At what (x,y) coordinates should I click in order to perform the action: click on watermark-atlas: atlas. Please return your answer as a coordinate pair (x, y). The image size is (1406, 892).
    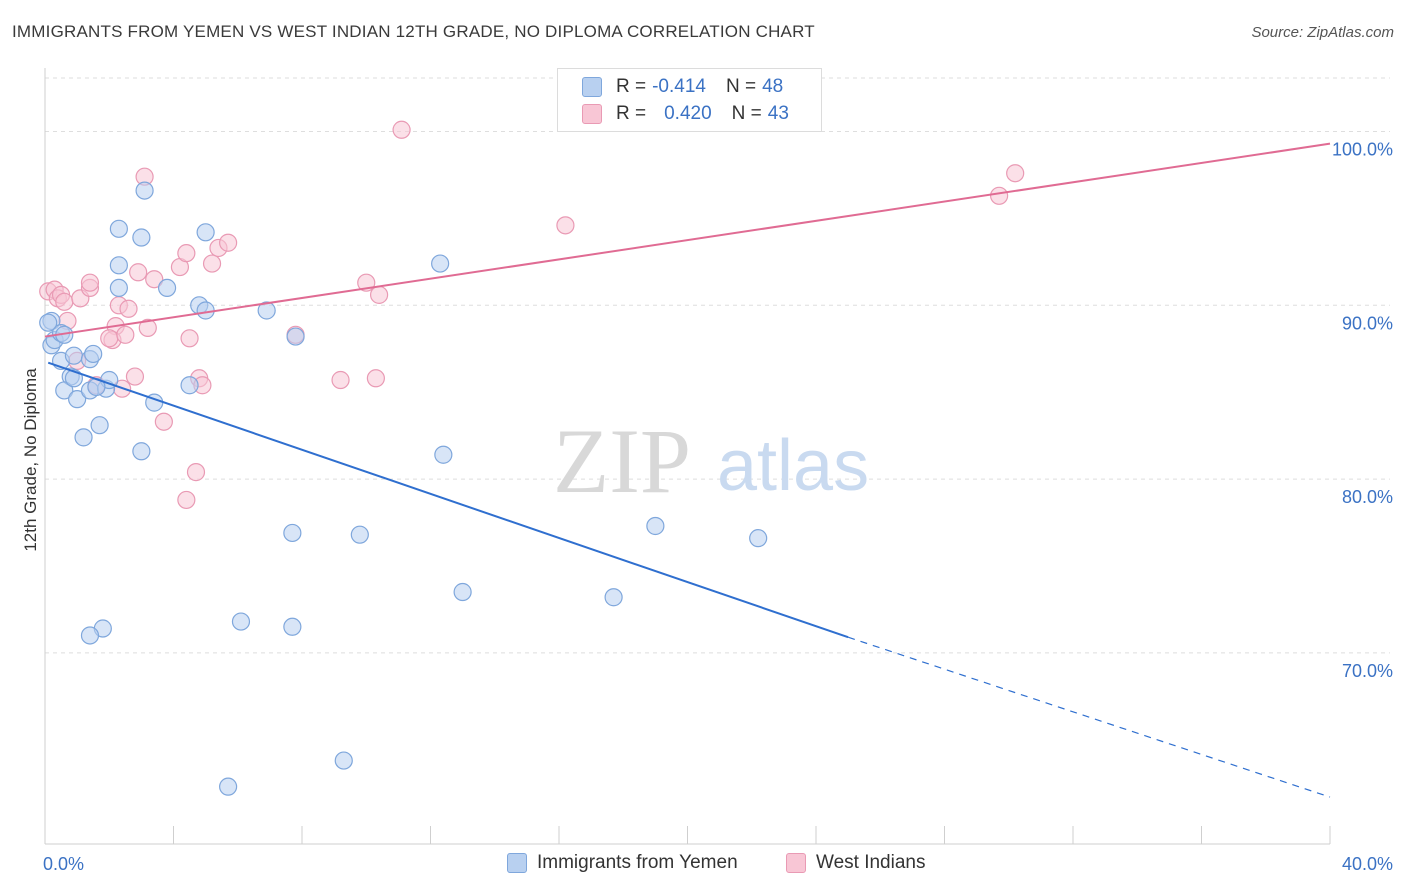
    Looking at the image, I should click on (793, 466).